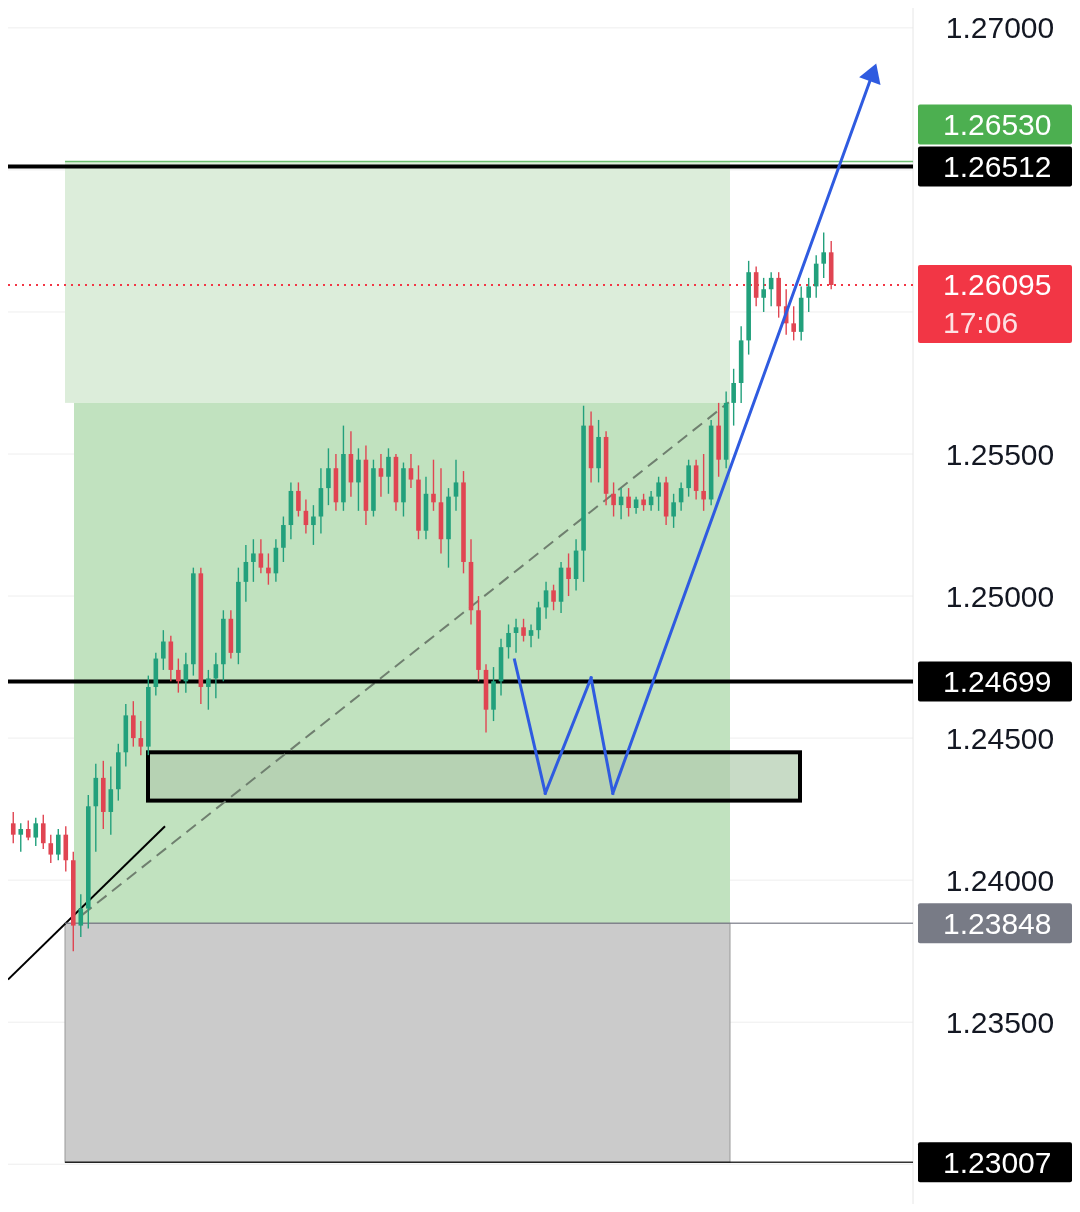  What do you see at coordinates (997, 125) in the screenshot?
I see `ref-line-label: 1.26530` at bounding box center [997, 125].